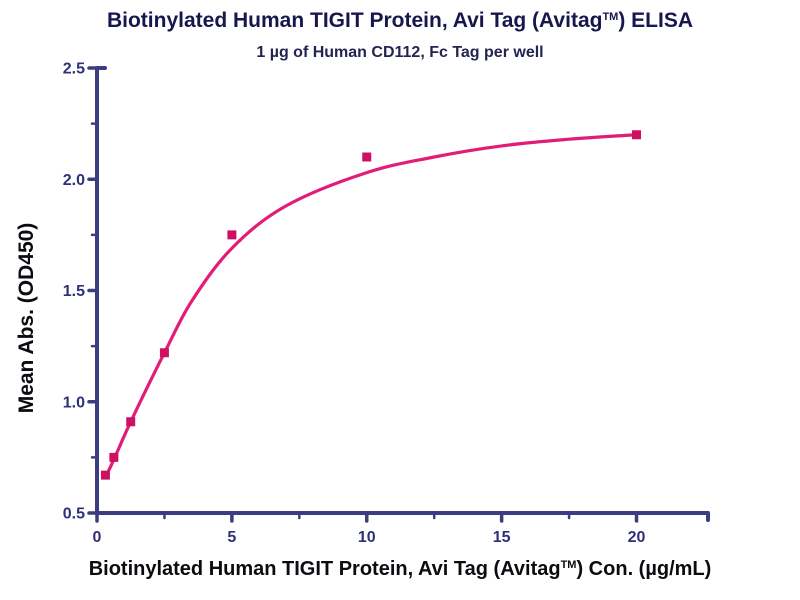 The height and width of the screenshot is (600, 800). Describe the element at coordinates (97, 537) in the screenshot. I see `x-tick-label: 0` at that location.